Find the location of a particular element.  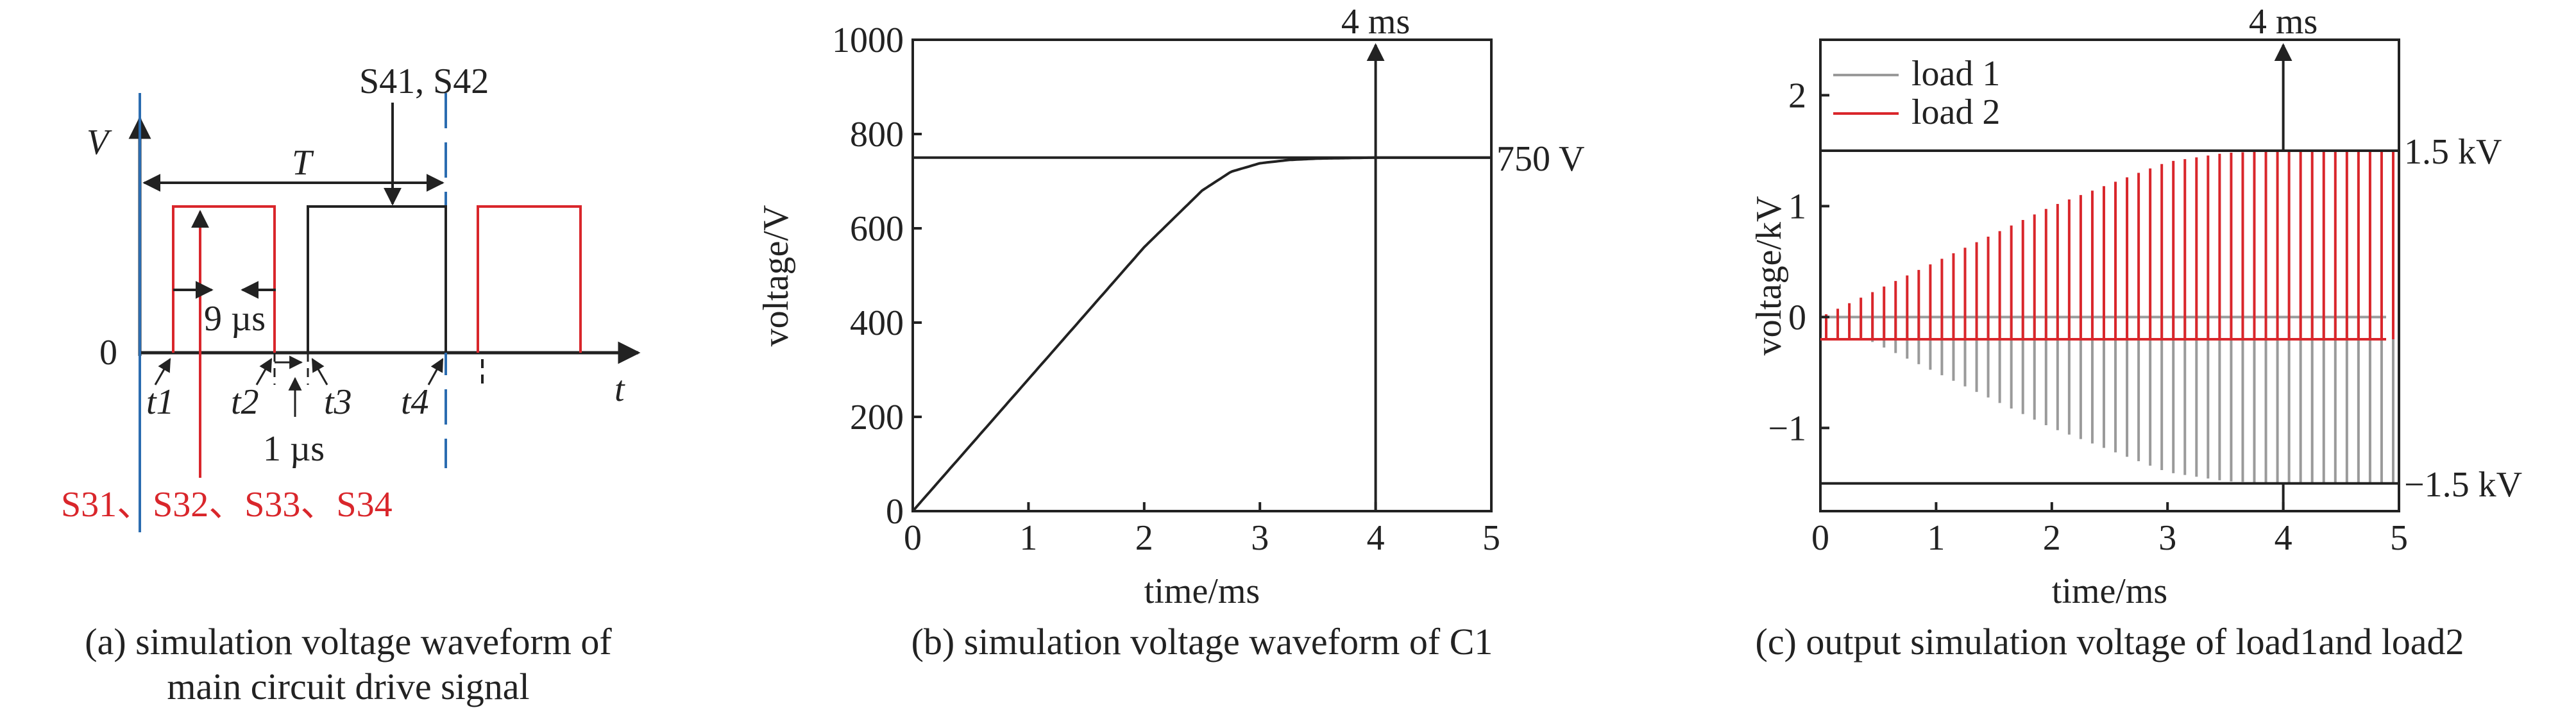

panel-c-x-tick-label: 4 is located at coordinates (2283, 538).